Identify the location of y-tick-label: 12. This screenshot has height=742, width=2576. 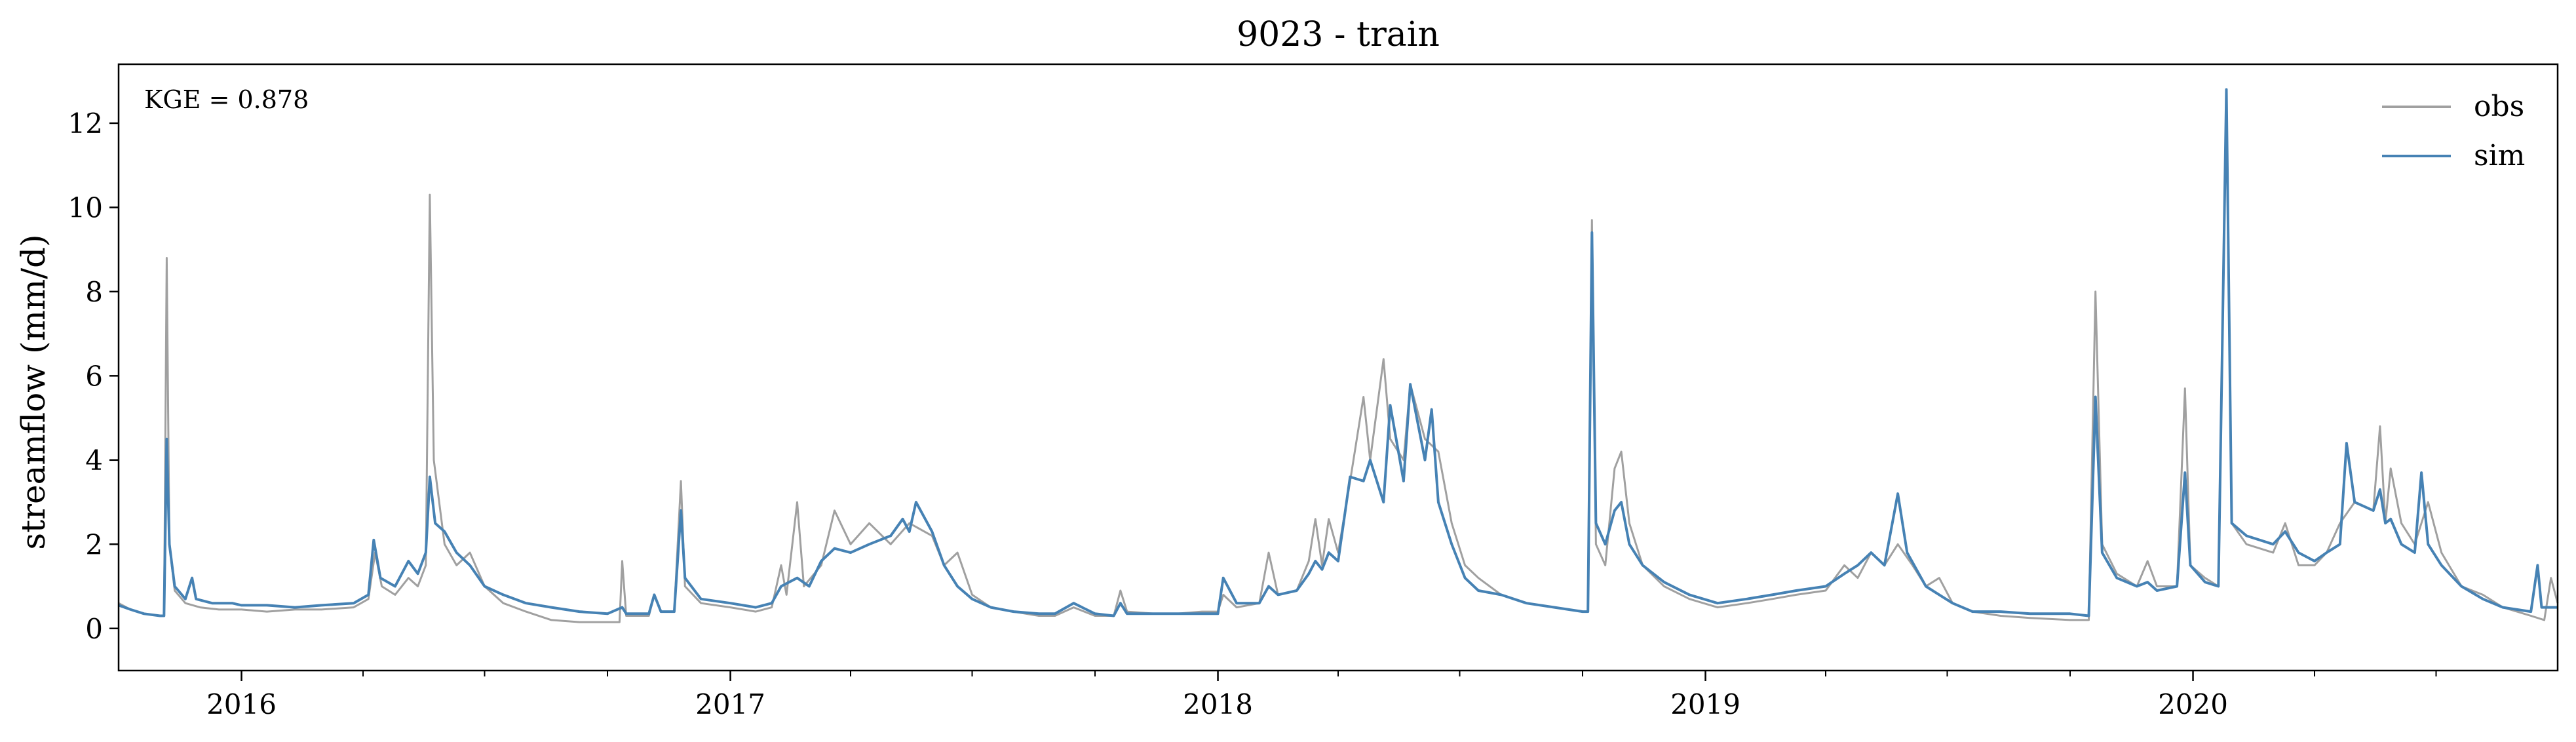
(85, 123).